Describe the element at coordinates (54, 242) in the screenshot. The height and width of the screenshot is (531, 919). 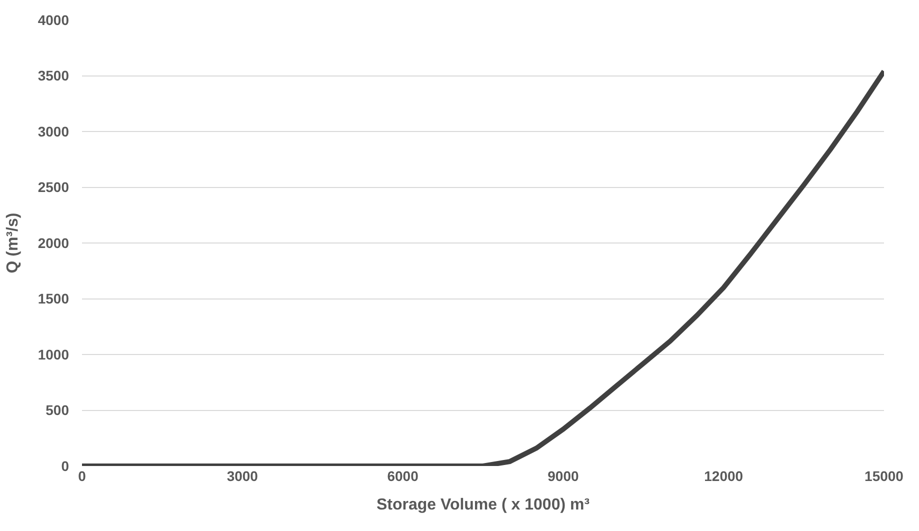
I see `y-tick-label: 2000` at that location.